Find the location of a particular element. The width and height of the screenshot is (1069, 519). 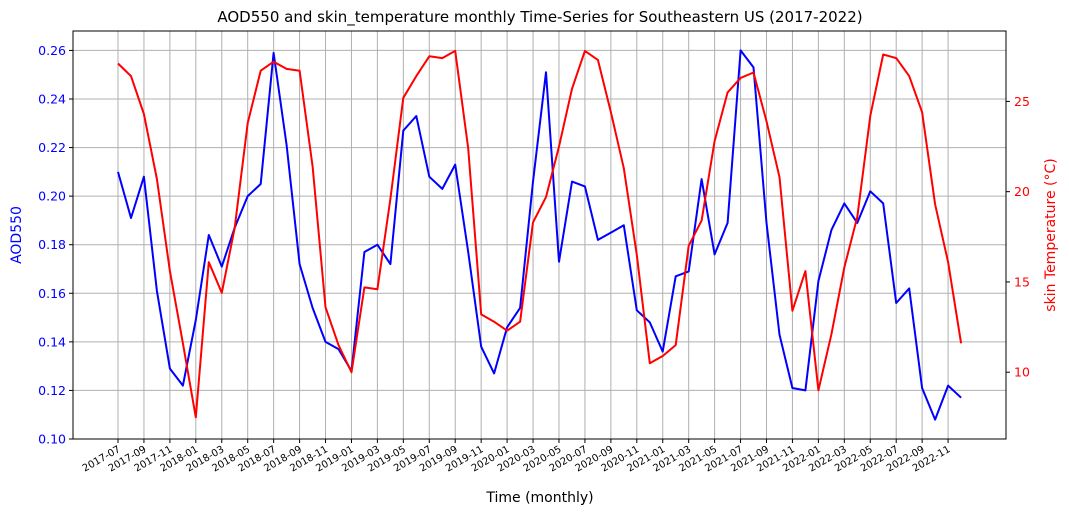

left-y-tick-label: 0.24 is located at coordinates (52, 99).